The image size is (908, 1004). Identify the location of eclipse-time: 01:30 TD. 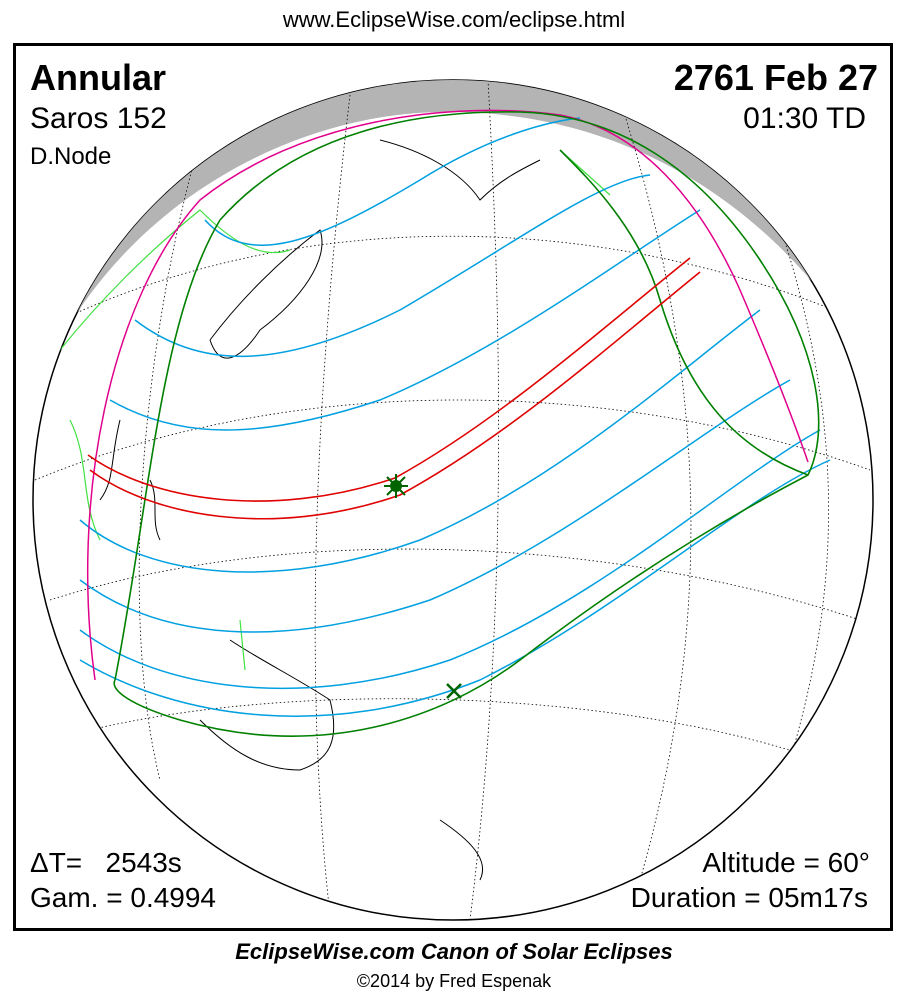
(804, 118).